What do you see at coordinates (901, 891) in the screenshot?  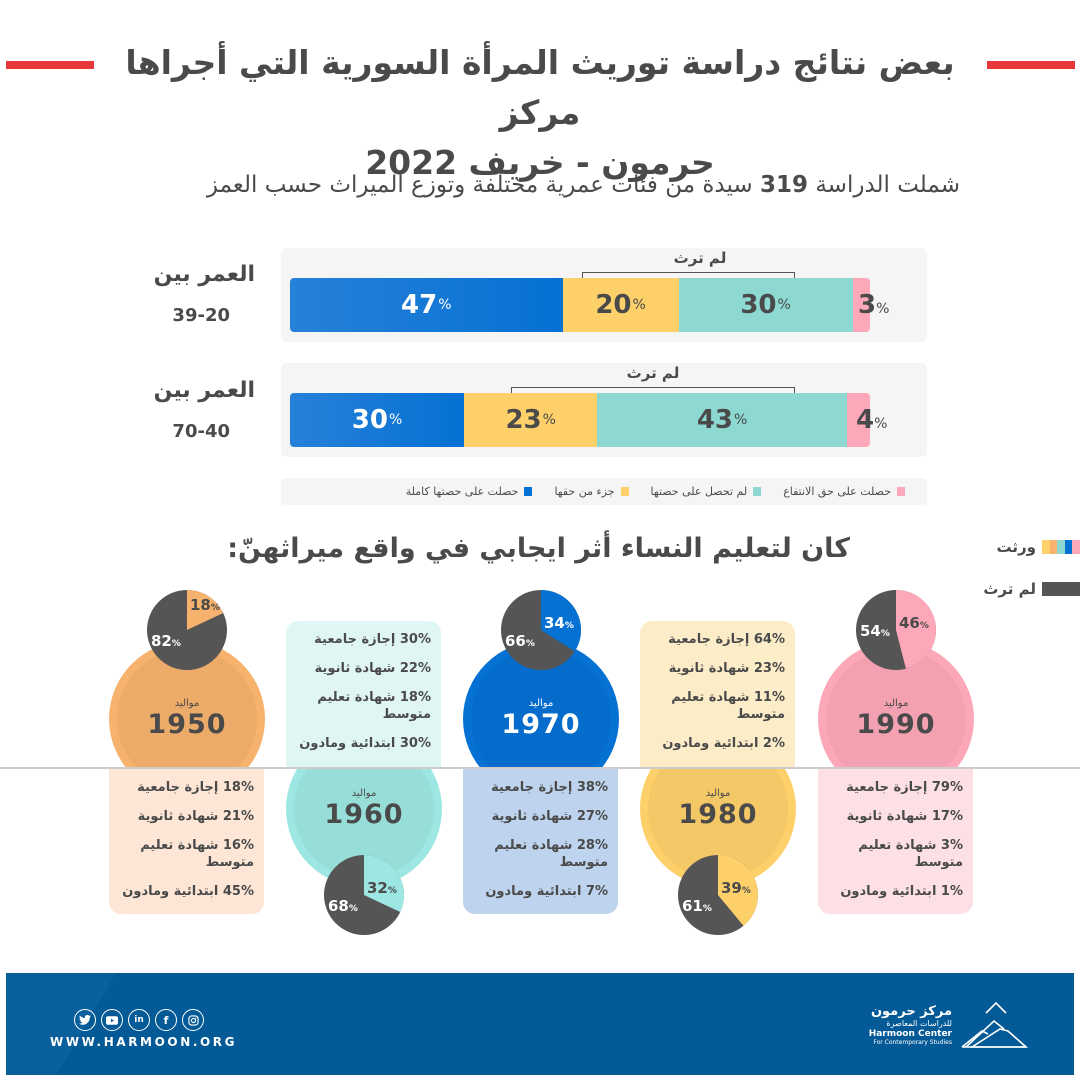 I see `education-row: 1% ابتدائية ومادون` at bounding box center [901, 891].